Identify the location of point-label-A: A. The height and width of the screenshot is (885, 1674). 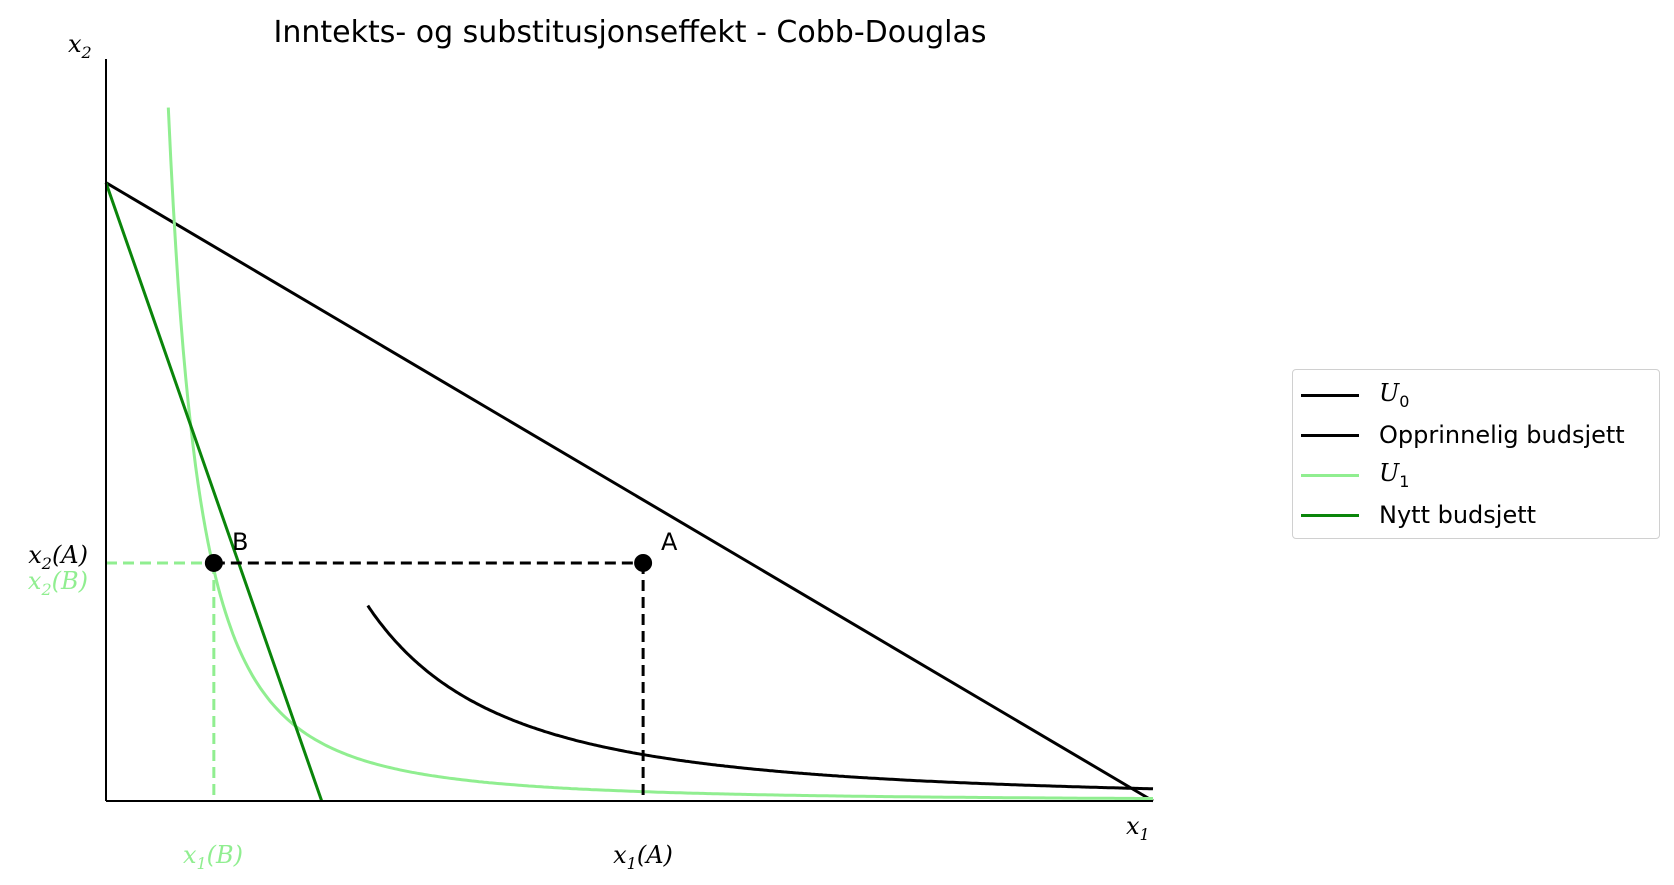
(669, 542).